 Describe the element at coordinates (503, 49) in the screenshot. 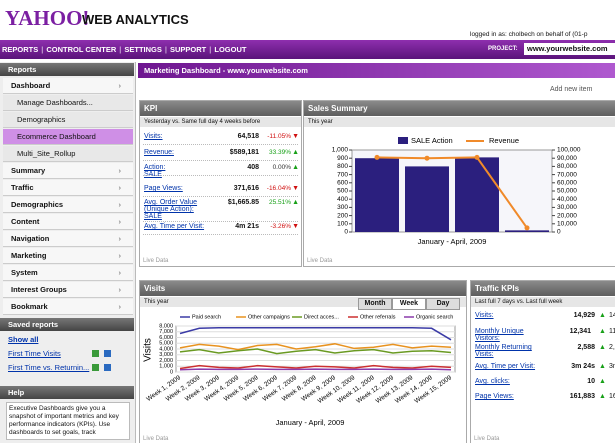

I see `project-label: PROJECT:` at that location.